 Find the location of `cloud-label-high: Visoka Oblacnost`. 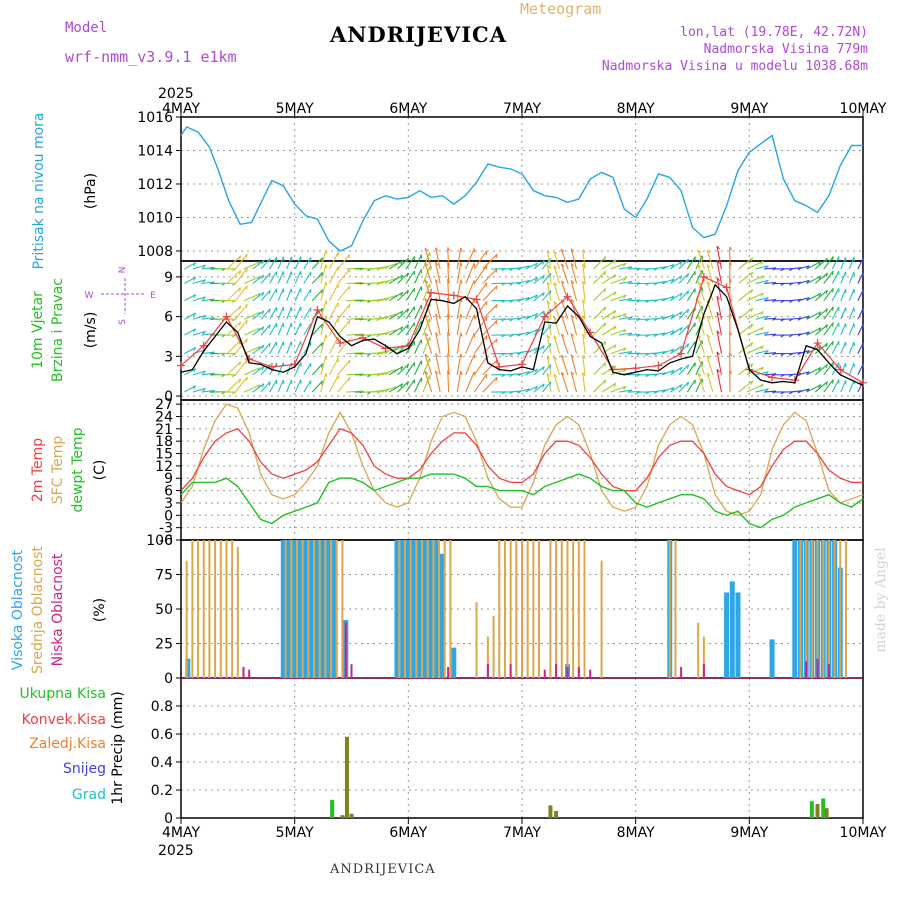

cloud-label-high: Visoka Oblacnost is located at coordinates (18, 609).